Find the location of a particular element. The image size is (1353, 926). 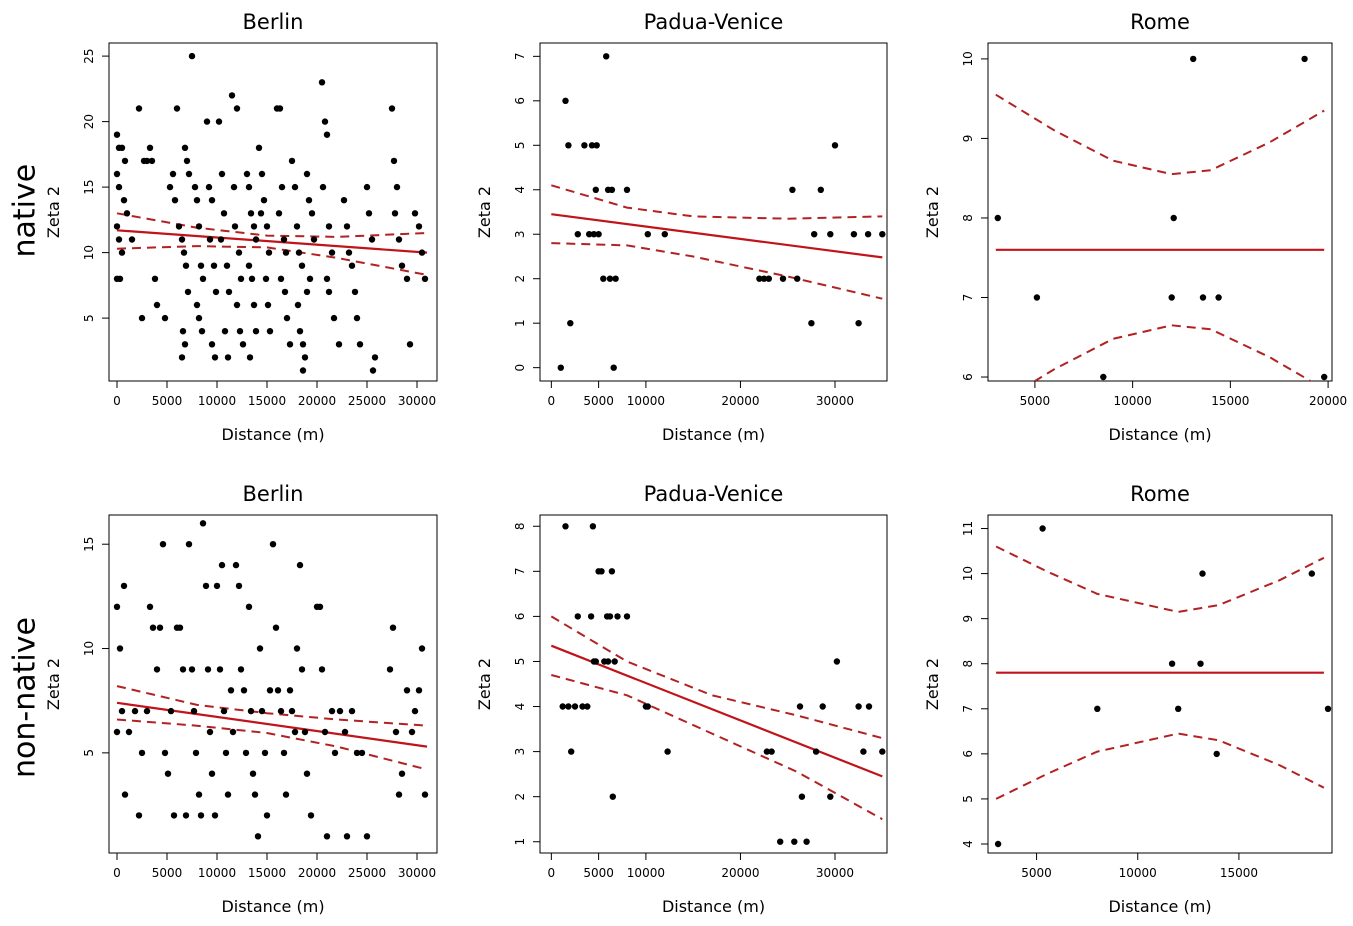

chart-title: Berlin is located at coordinates (273, 494).